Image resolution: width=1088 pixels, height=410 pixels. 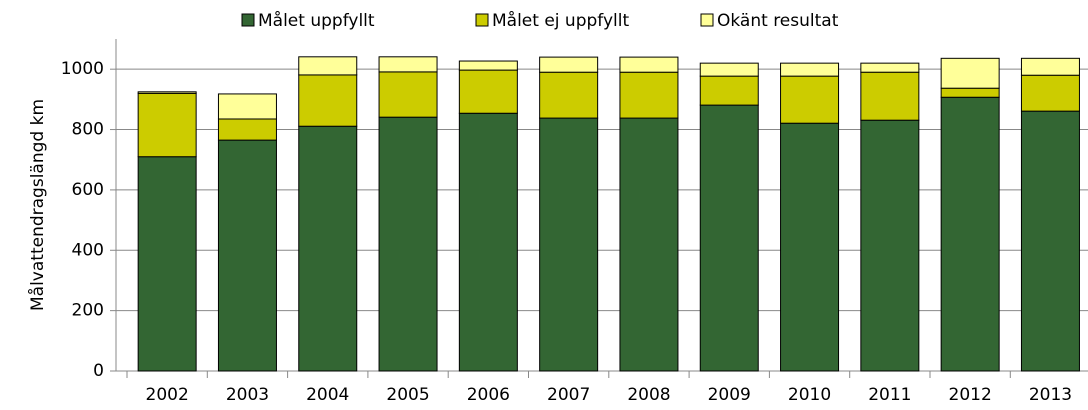 What do you see at coordinates (82, 69) in the screenshot?
I see `y-tick-label: 1000` at bounding box center [82, 69].